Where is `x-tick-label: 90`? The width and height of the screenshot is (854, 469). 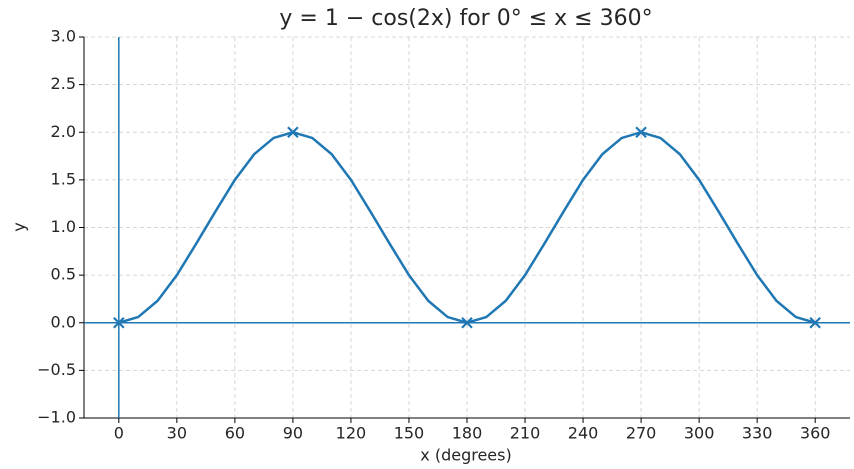
x-tick-label: 90 is located at coordinates (293, 433).